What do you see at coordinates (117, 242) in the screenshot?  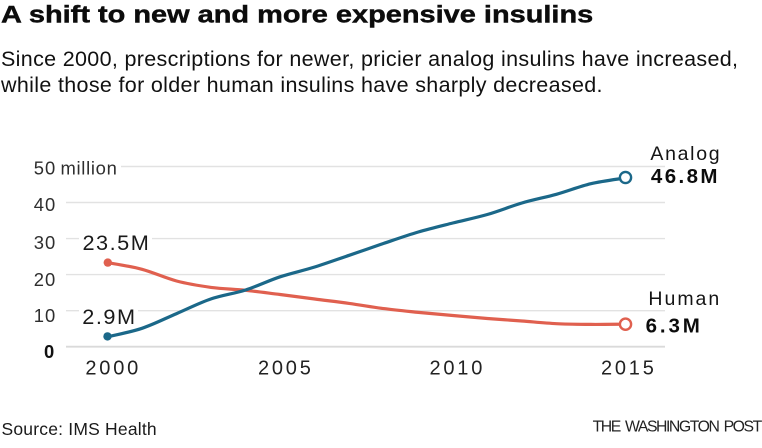 I see `svg-text: 23.5M` at bounding box center [117, 242].